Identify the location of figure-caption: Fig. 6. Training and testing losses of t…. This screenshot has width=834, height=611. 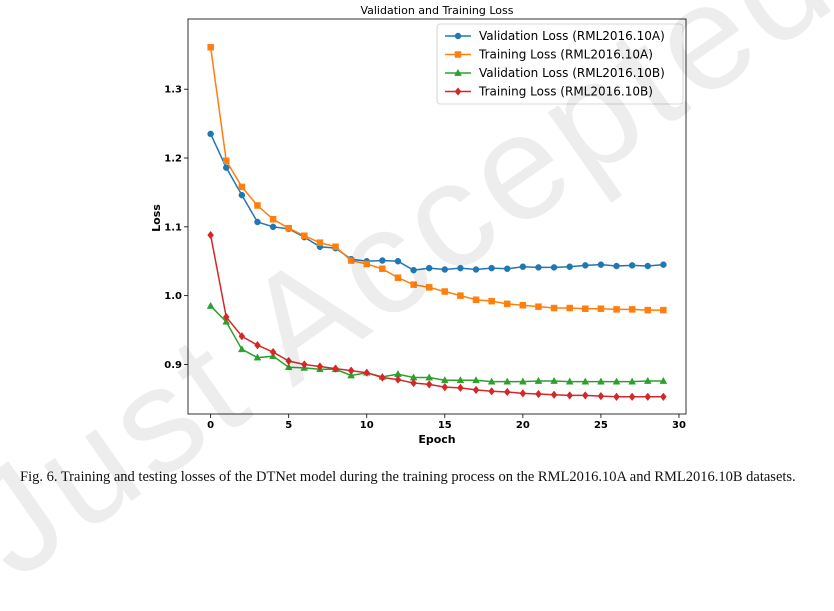
(408, 477).